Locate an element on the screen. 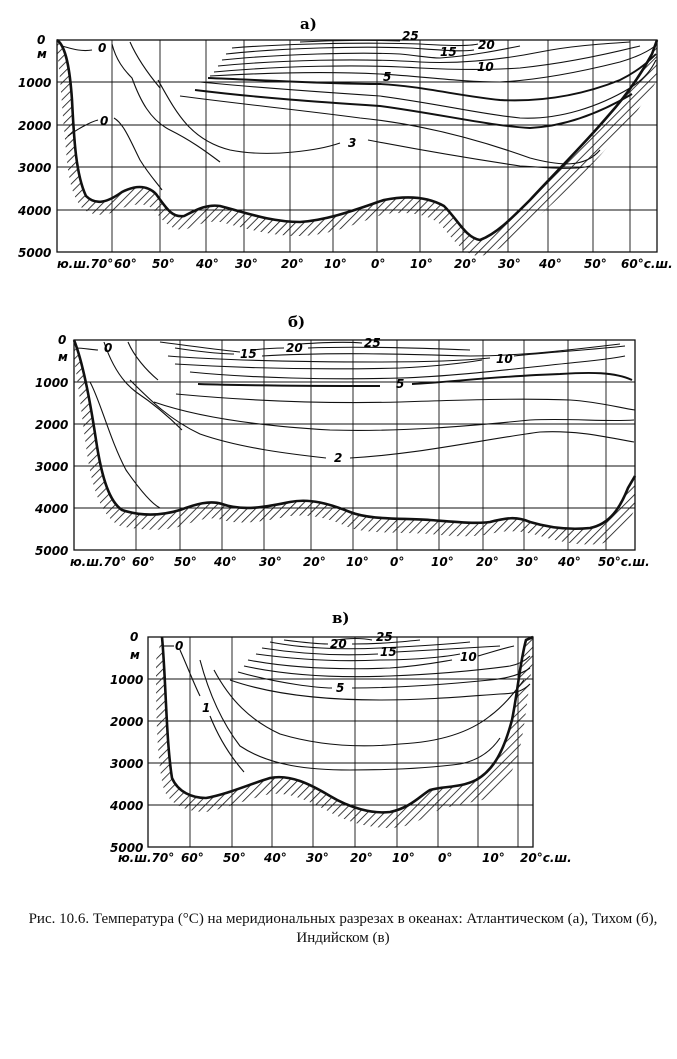 The width and height of the screenshot is (677, 1059). panel-a-isotherm-g is located at coordinates (166, 103).